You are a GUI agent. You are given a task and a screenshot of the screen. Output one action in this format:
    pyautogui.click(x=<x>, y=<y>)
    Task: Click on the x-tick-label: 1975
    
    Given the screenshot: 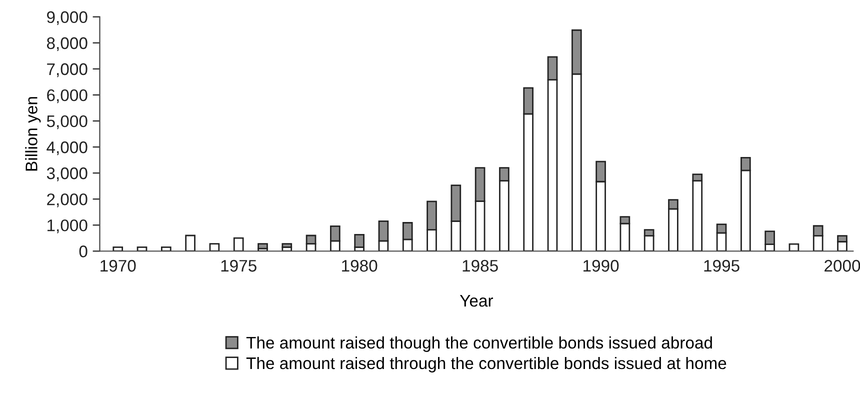 What is the action you would take?
    pyautogui.click(x=238, y=266)
    